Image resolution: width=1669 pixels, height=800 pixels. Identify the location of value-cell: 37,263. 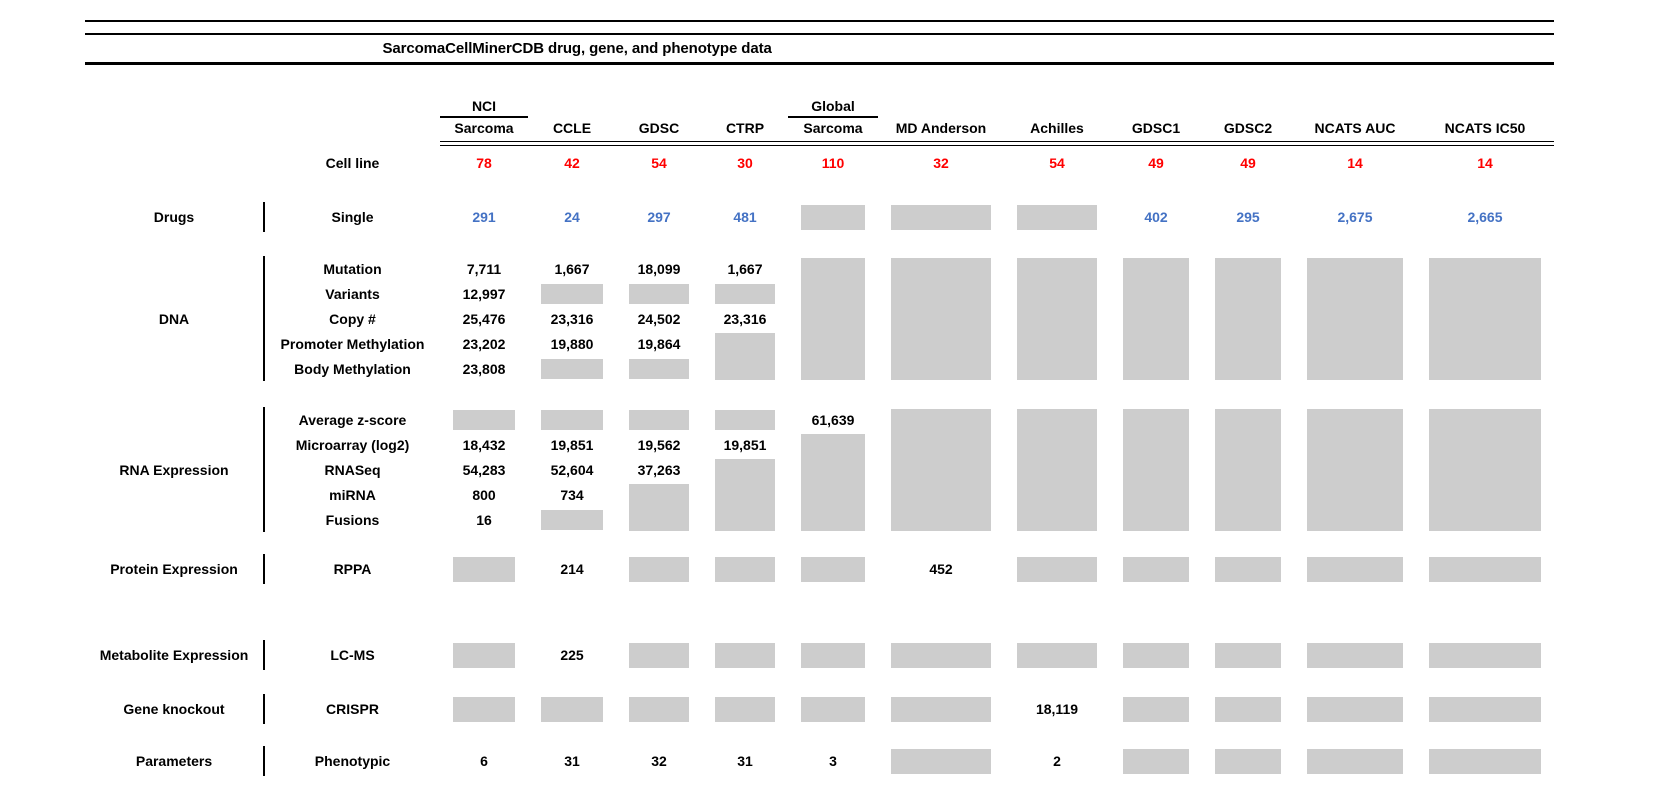
(659, 469).